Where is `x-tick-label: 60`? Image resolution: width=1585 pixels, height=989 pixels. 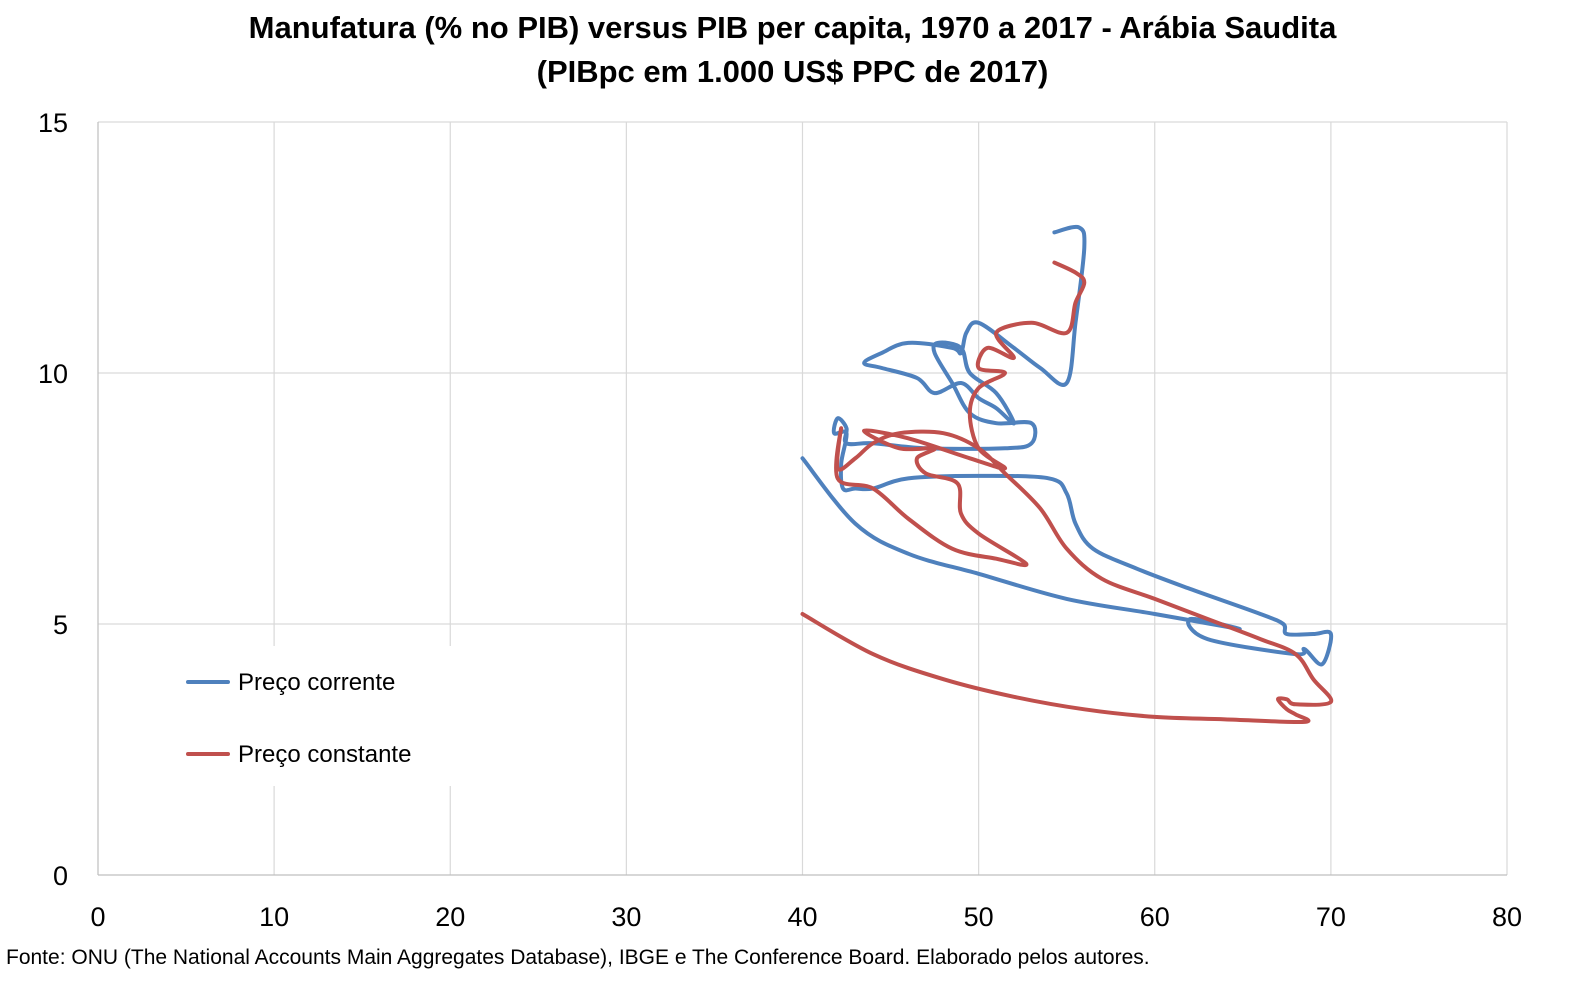 x-tick-label: 60 is located at coordinates (1155, 917).